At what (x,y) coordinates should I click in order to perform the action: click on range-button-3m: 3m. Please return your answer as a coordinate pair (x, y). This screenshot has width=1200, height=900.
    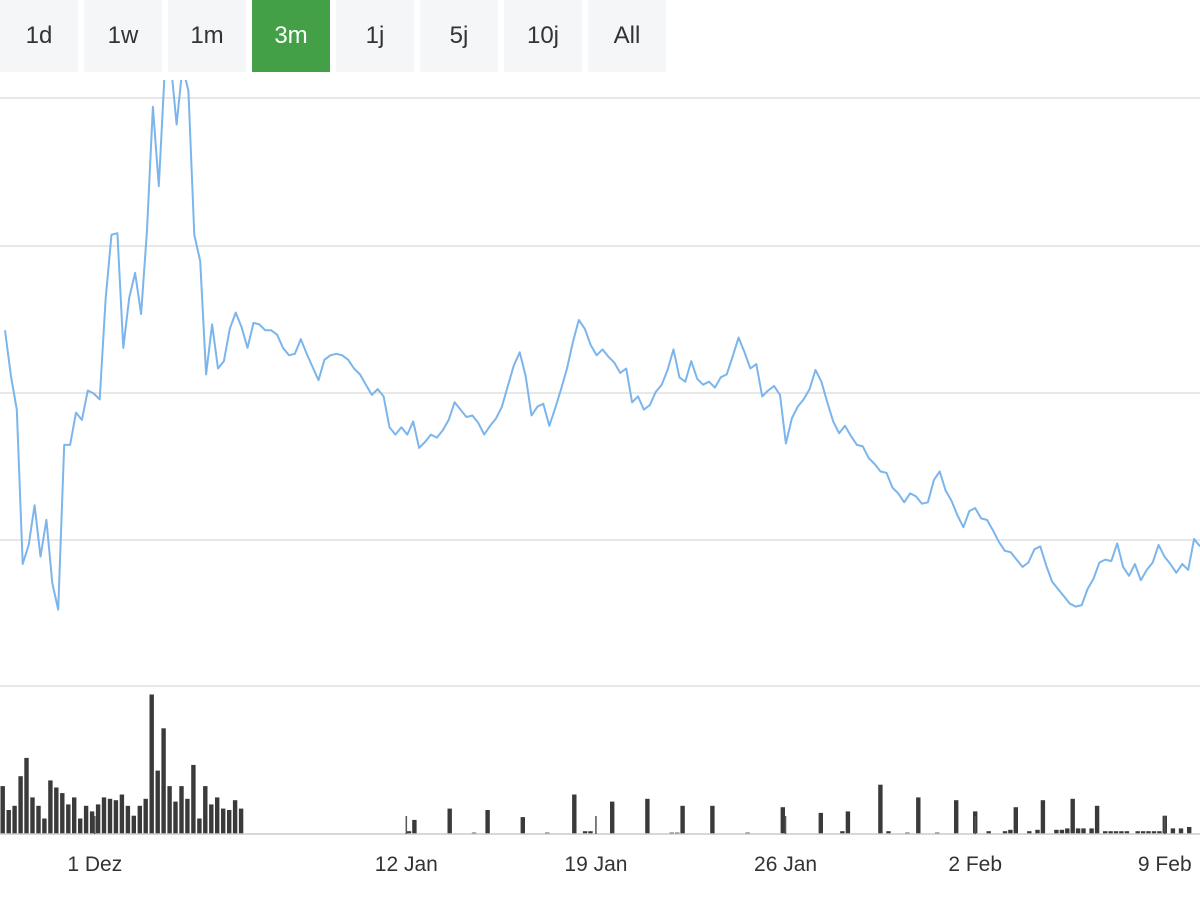
    Looking at the image, I should click on (291, 36).